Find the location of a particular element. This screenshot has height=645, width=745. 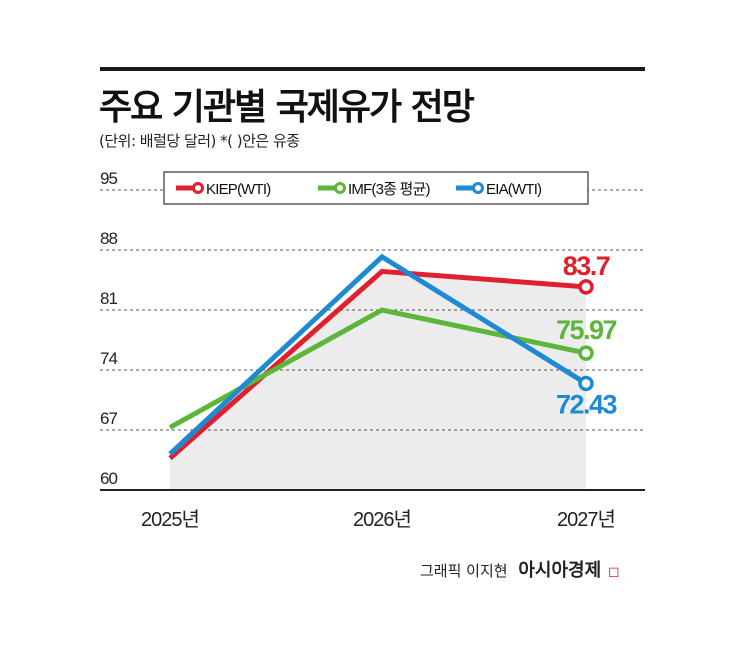

x-tick-label: 2025년 is located at coordinates (170, 519).